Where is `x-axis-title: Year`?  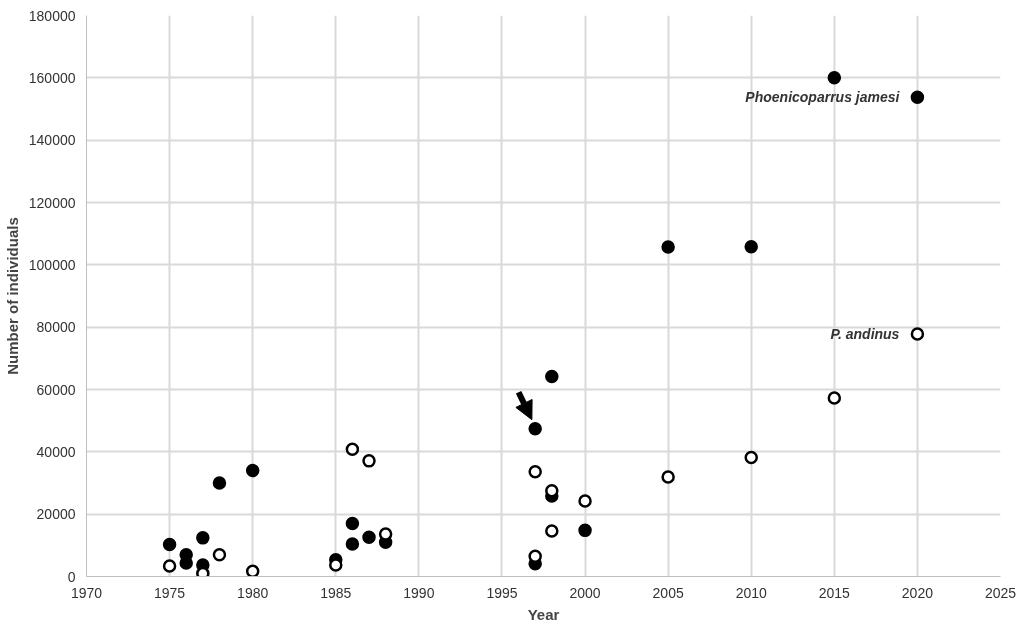 x-axis-title: Year is located at coordinates (543, 614).